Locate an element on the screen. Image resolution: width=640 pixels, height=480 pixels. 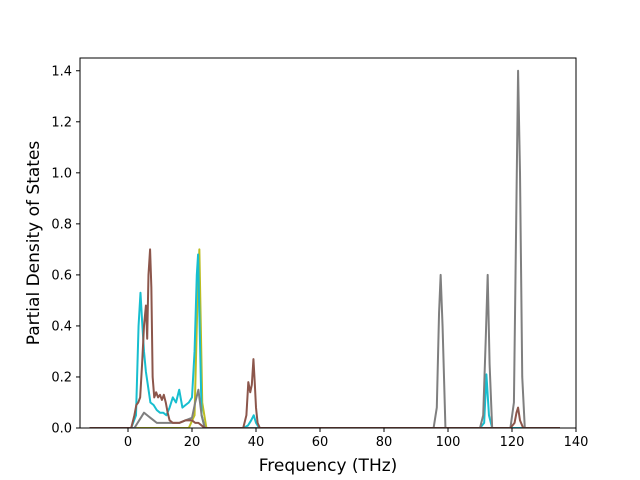
y-axis: 0.0 0.2 0.4 0.6 0.8 1.0 1.2 1.4 is located at coordinates (65, 250).